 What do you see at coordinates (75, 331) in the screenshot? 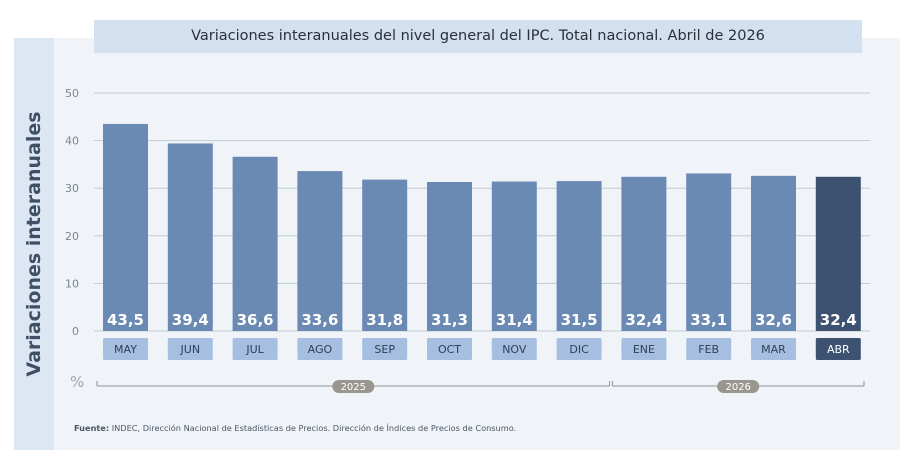
I see `y-tick-label: 0` at bounding box center [75, 331].